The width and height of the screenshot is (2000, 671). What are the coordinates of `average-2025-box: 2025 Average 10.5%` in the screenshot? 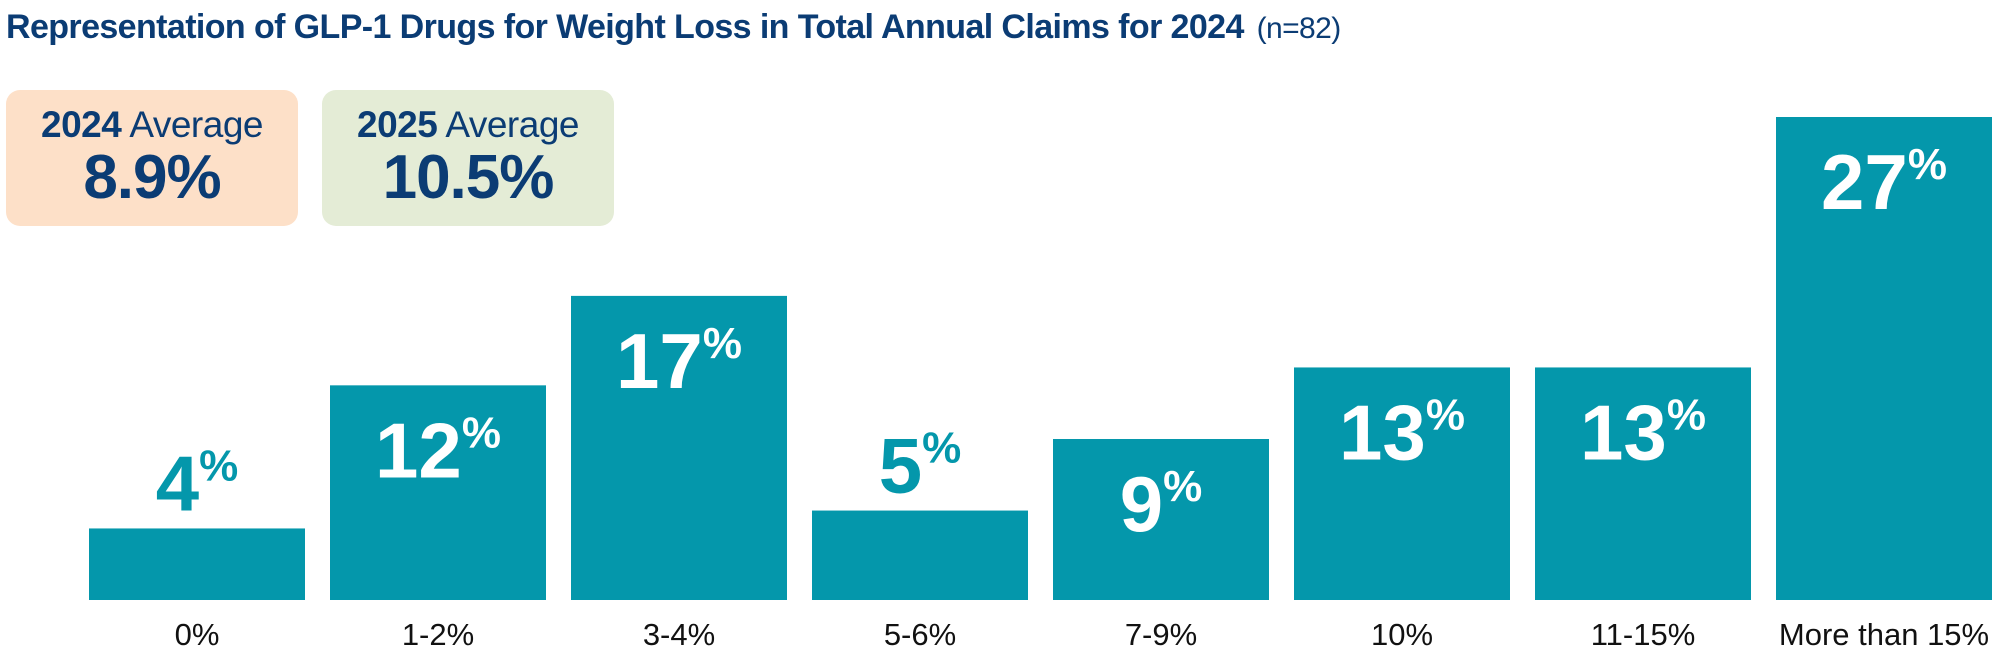 It's located at (468, 158).